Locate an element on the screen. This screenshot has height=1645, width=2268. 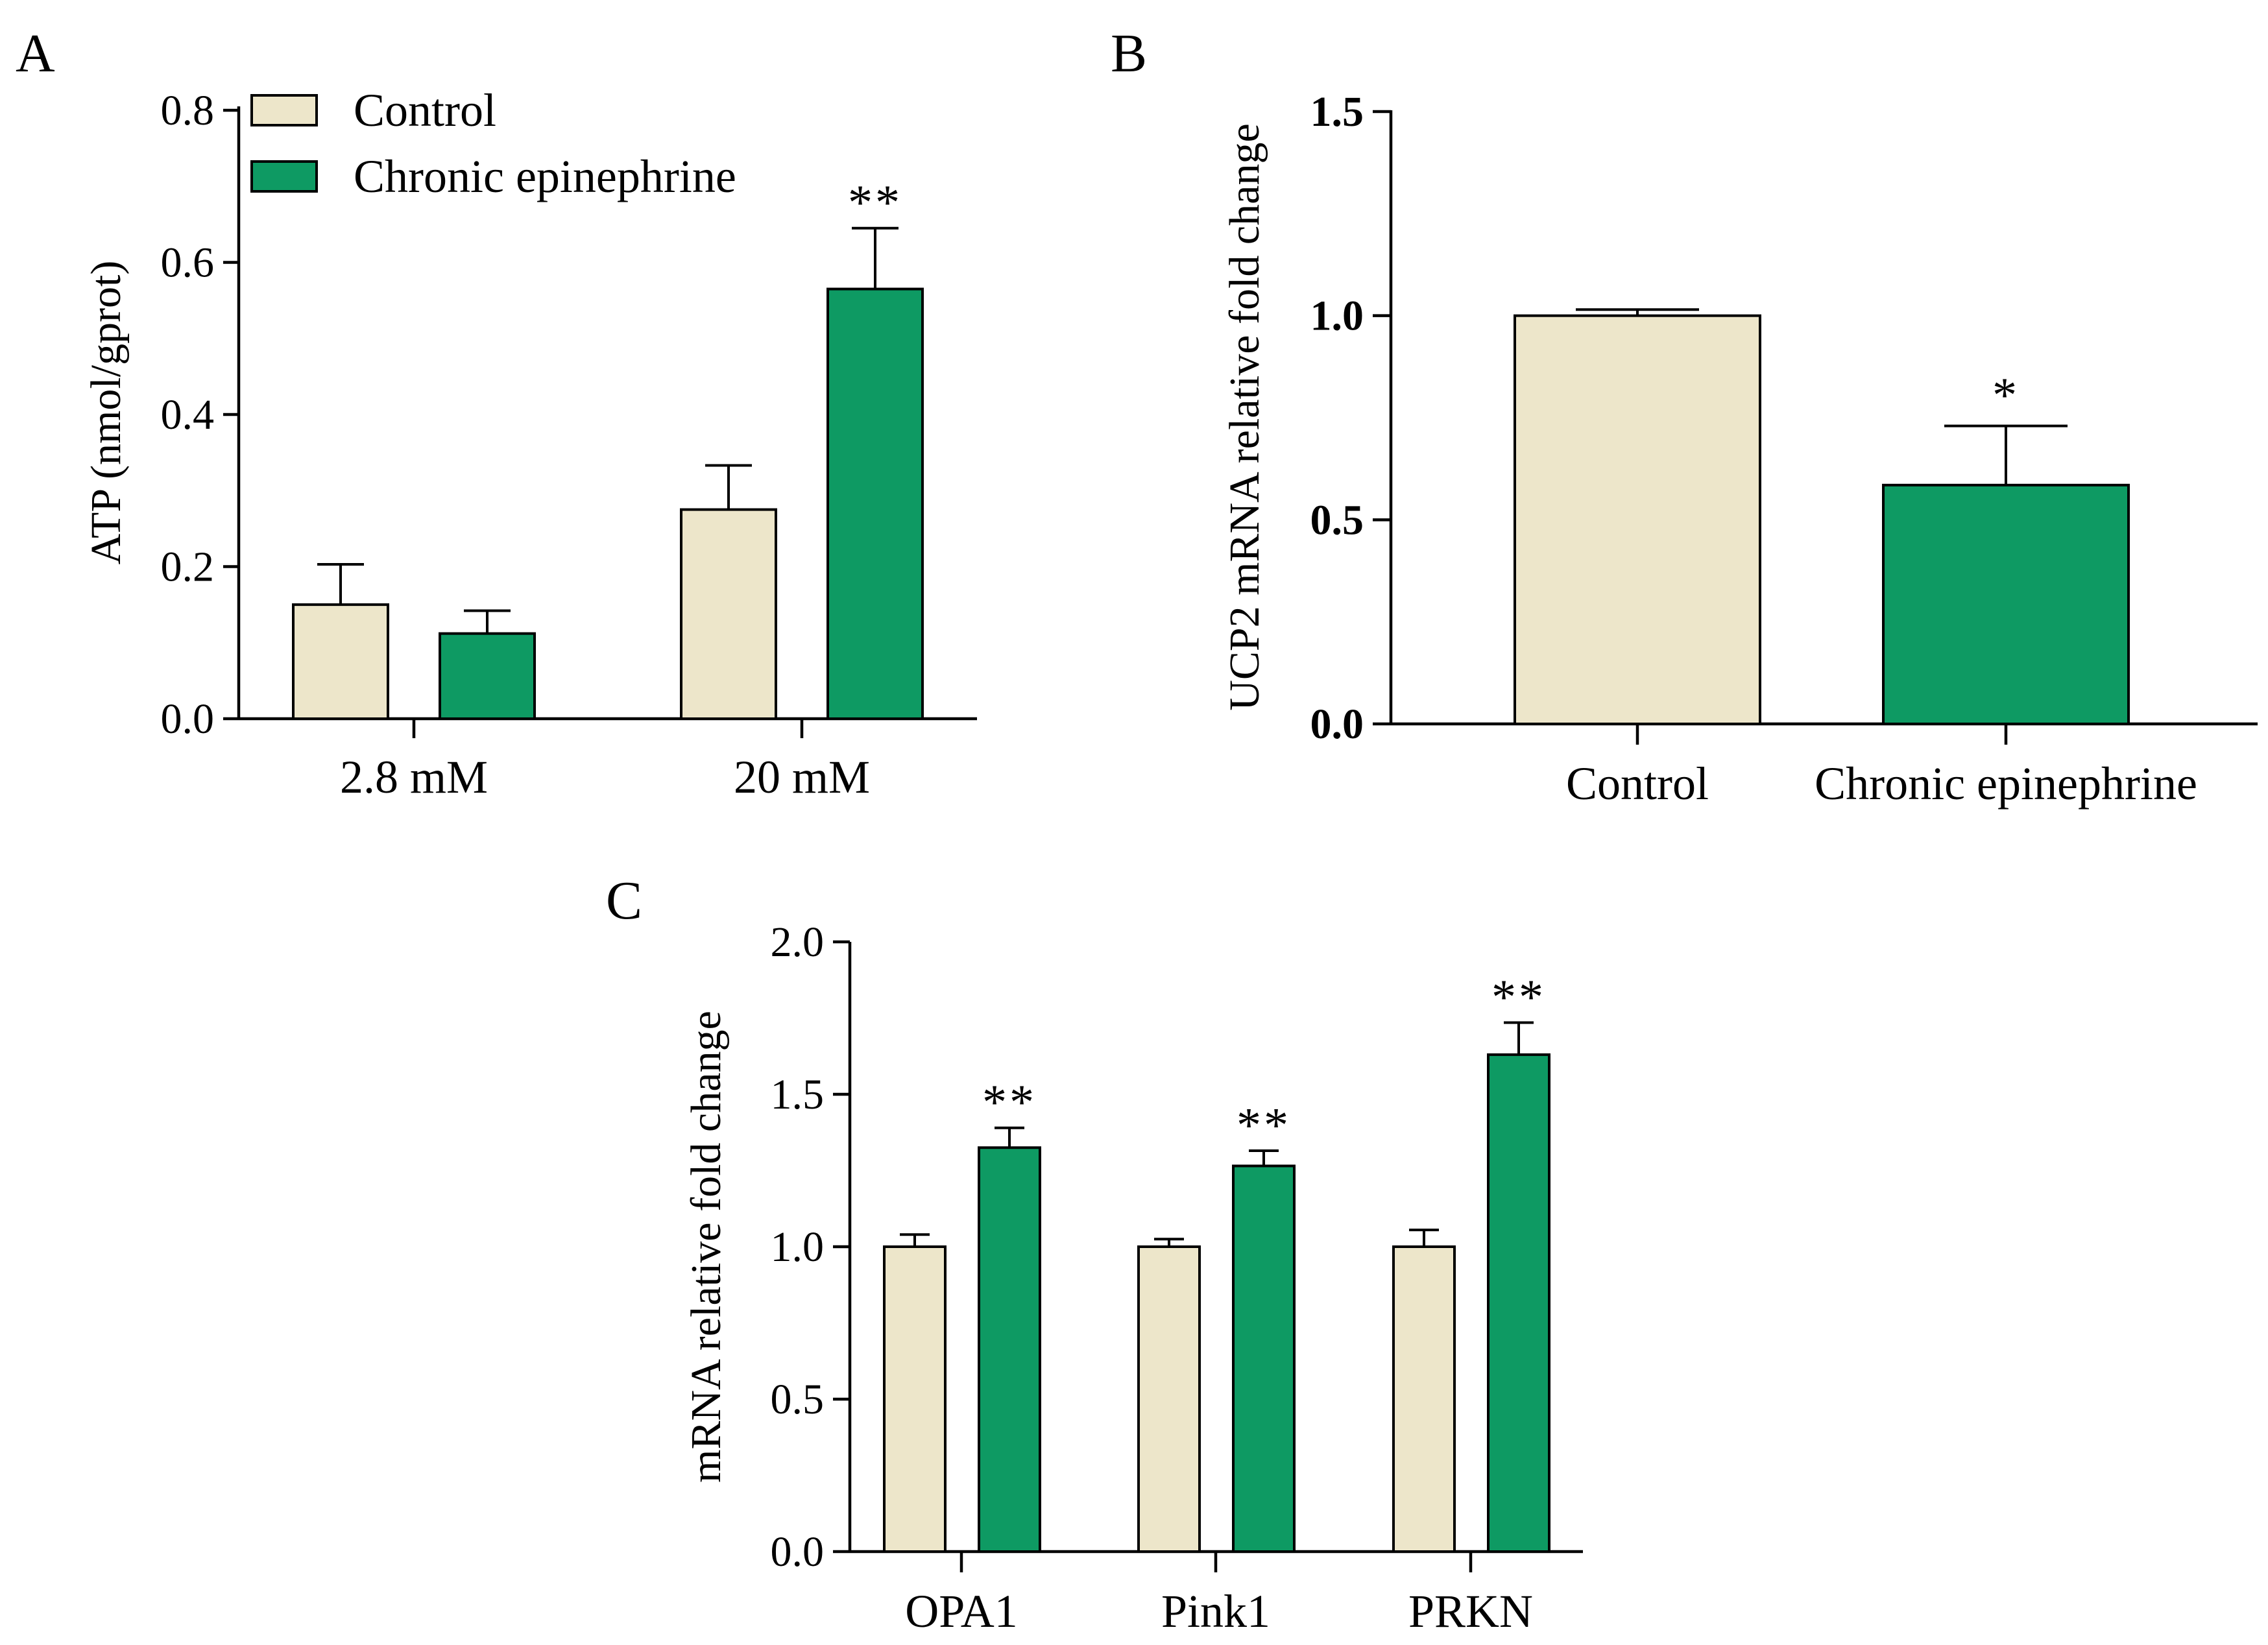
panel-a-bars: ** is located at coordinates (608, 448).